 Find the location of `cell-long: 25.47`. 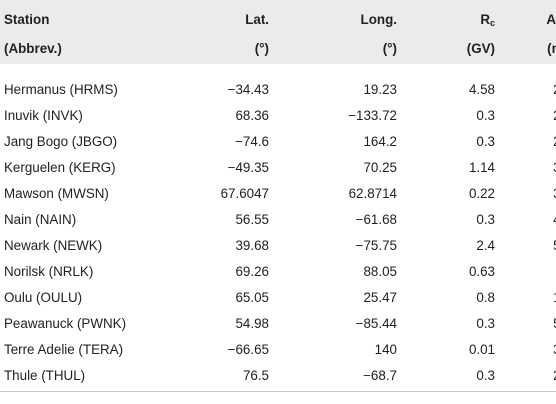

cell-long: 25.47 is located at coordinates (380, 297).